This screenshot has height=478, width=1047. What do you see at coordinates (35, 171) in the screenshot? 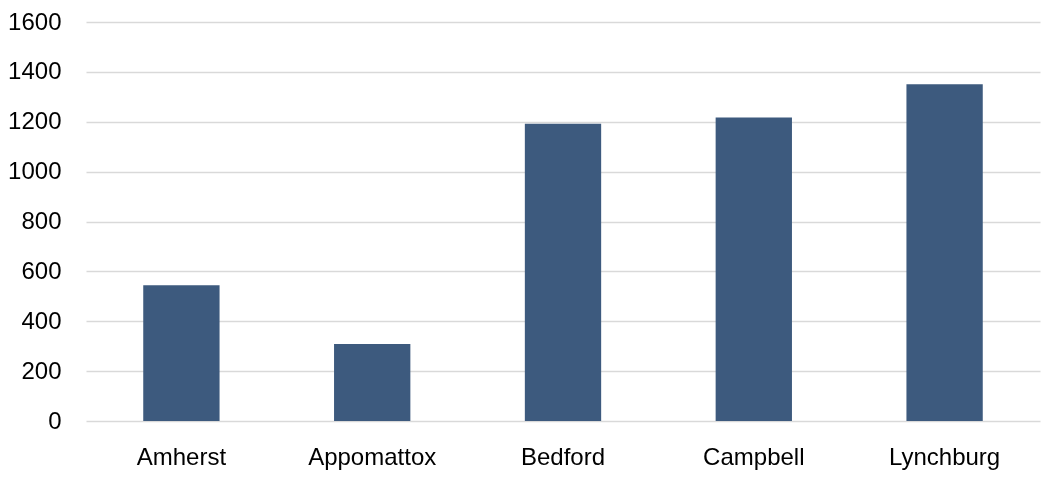
I see `y-tick-label: 1000` at bounding box center [35, 171].